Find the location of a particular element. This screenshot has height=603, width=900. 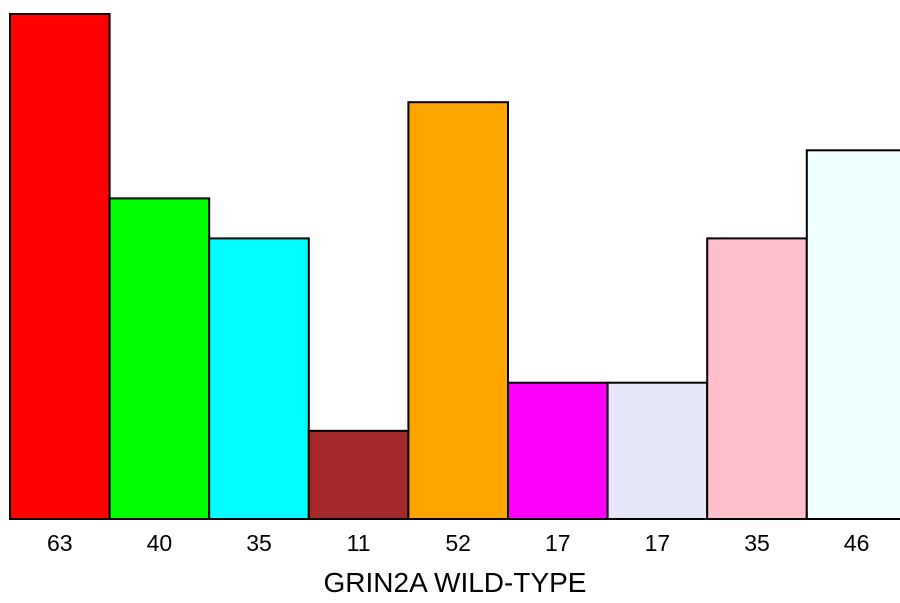

tick-label-3: 35 is located at coordinates (259, 543).